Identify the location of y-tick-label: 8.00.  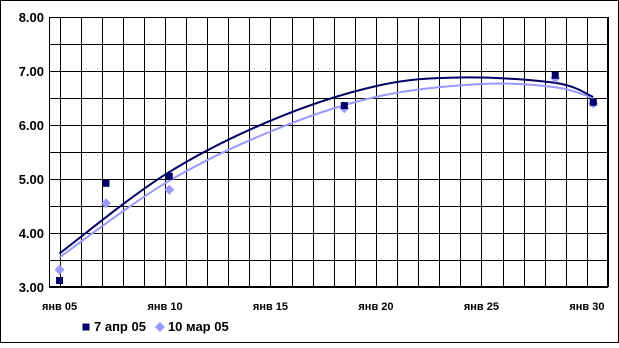
(31, 17).